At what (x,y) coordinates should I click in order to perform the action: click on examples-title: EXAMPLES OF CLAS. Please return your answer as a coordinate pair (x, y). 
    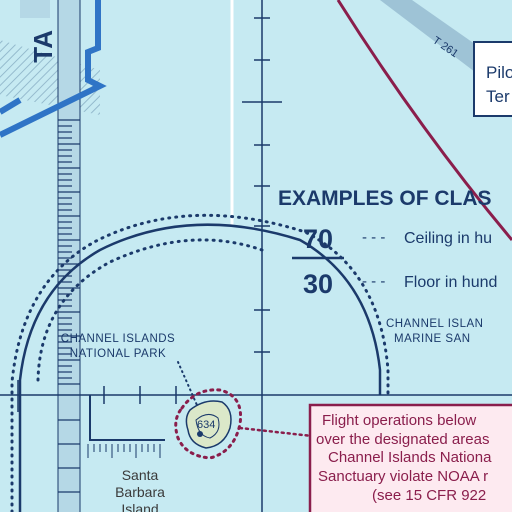
    Looking at the image, I should click on (385, 198).